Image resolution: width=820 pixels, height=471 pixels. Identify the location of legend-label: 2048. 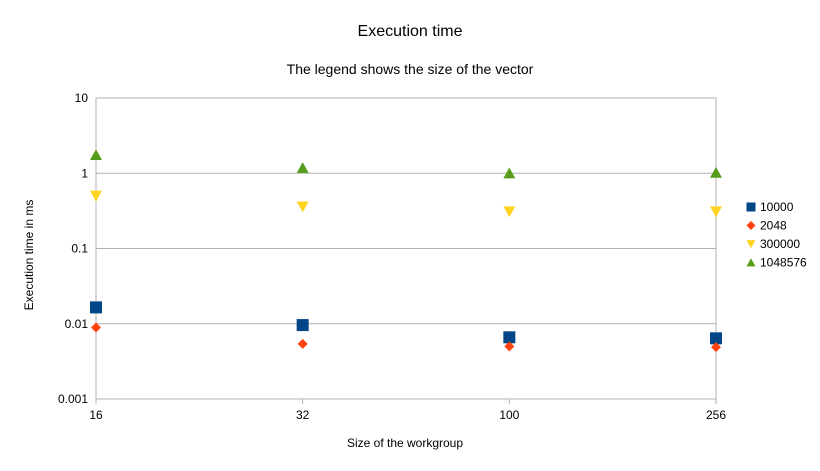
(773, 226).